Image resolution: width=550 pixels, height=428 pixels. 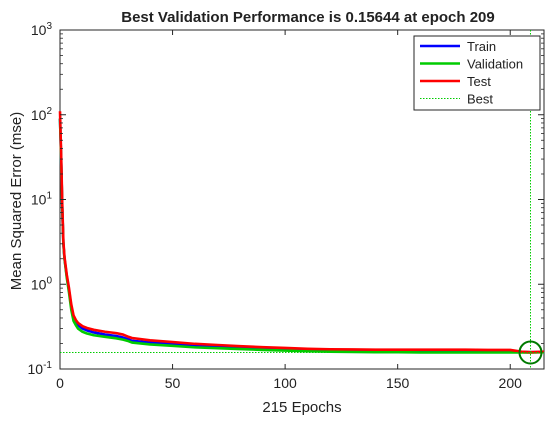 I want to click on x-tick-label: 200, so click(x=511, y=383).